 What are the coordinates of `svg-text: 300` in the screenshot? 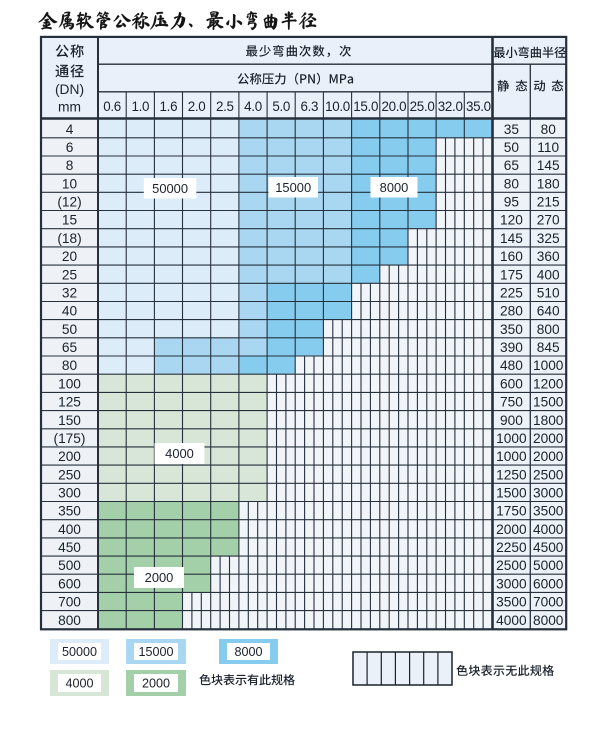 It's located at (69, 493).